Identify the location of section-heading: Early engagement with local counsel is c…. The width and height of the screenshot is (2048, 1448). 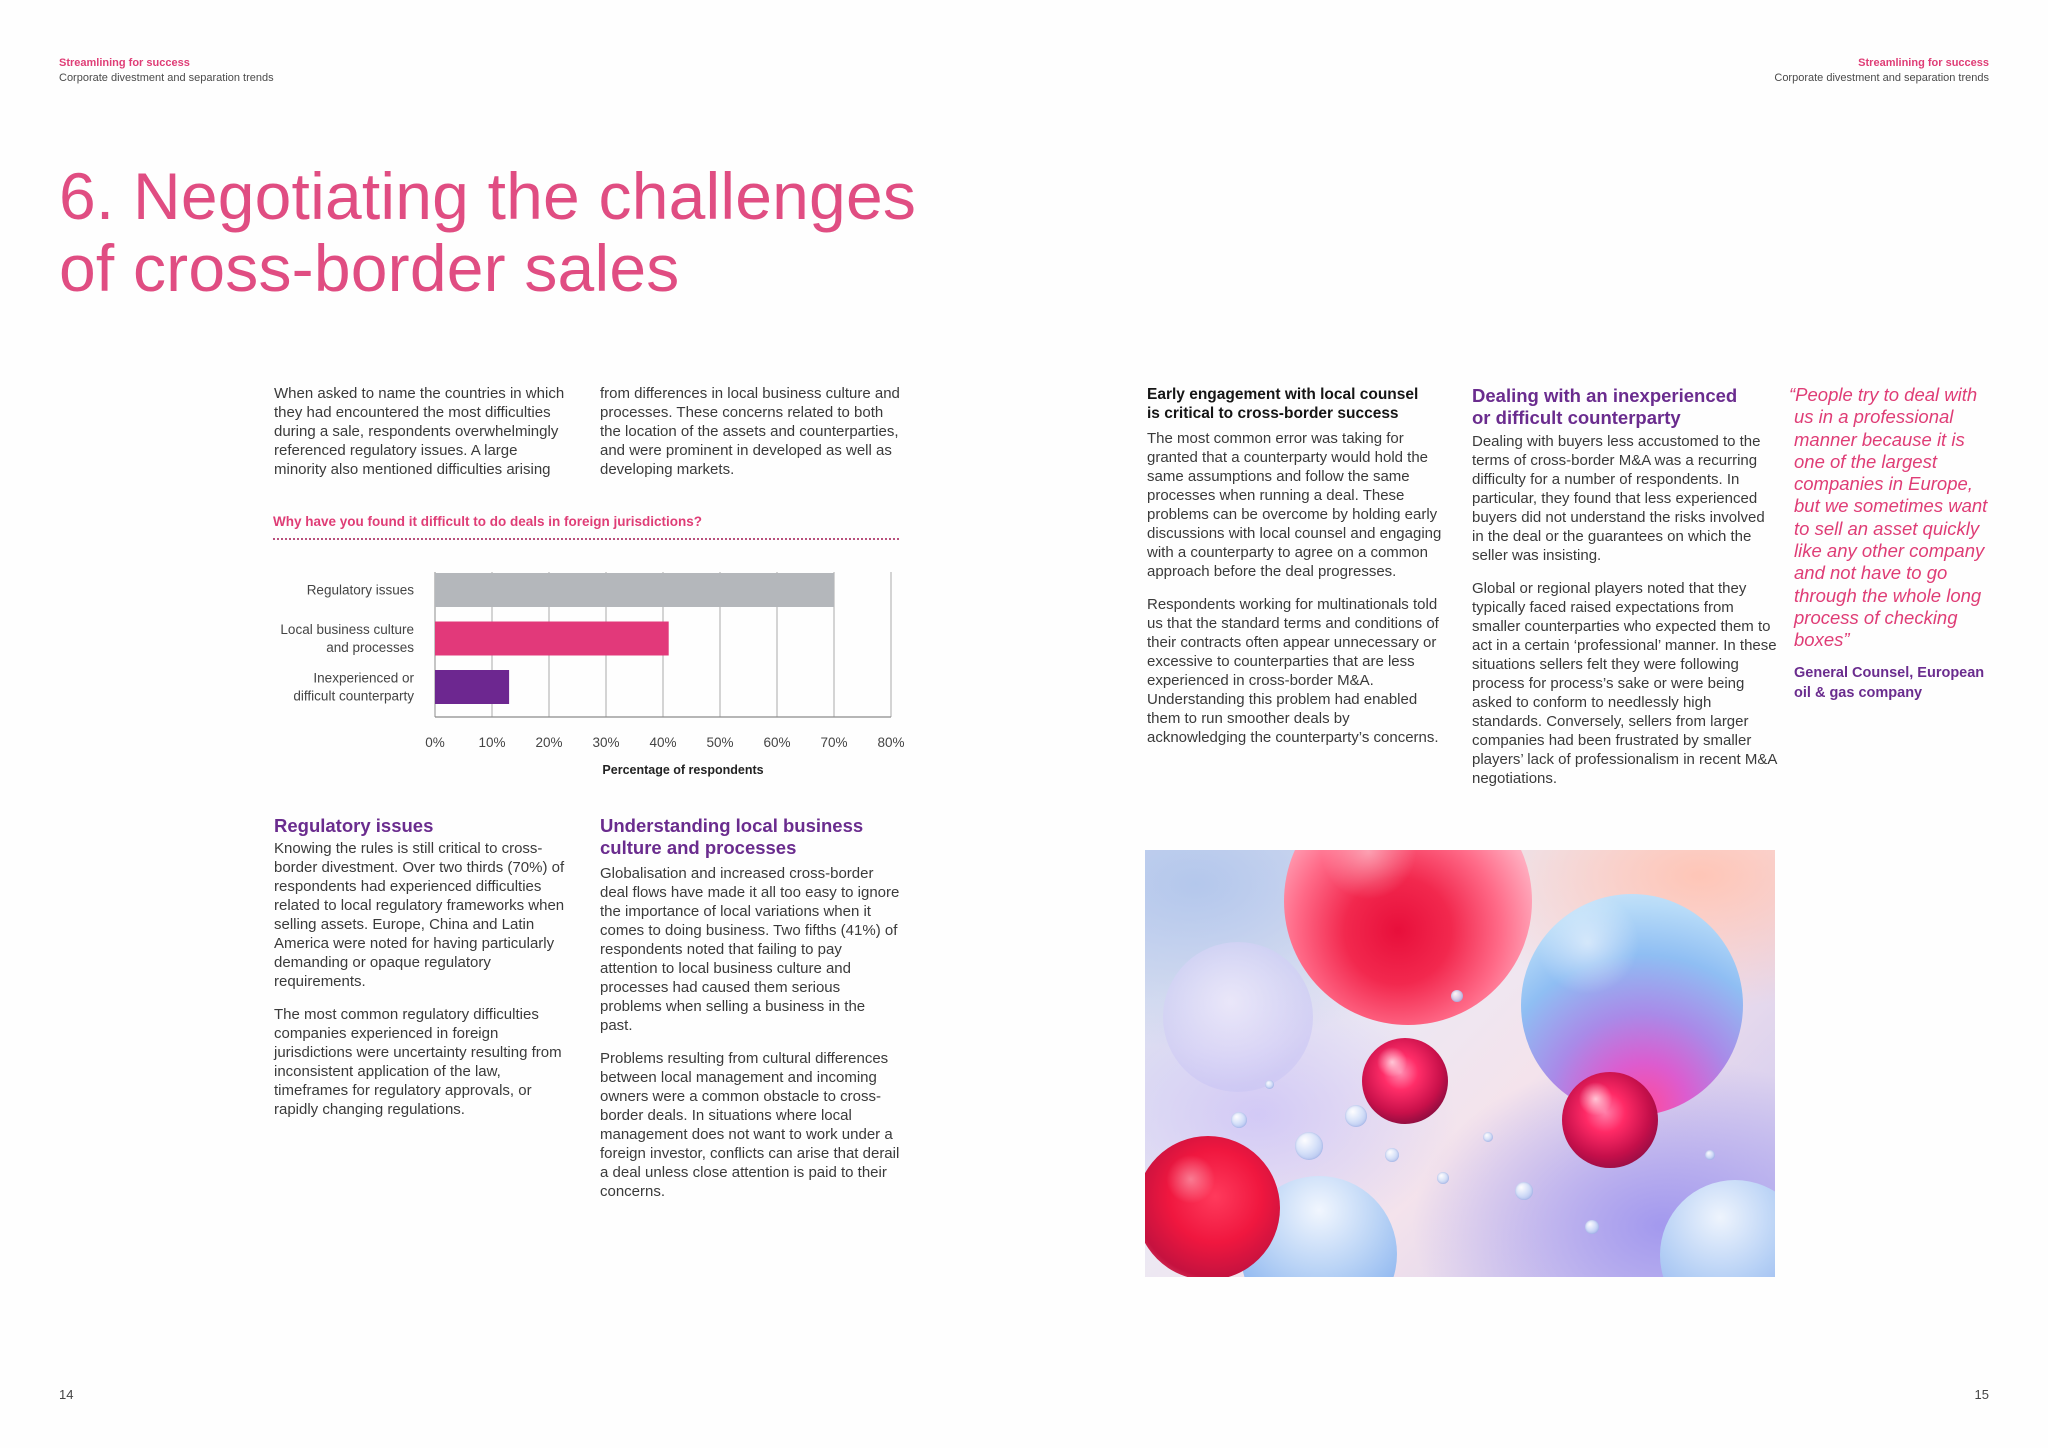
(1283, 404).